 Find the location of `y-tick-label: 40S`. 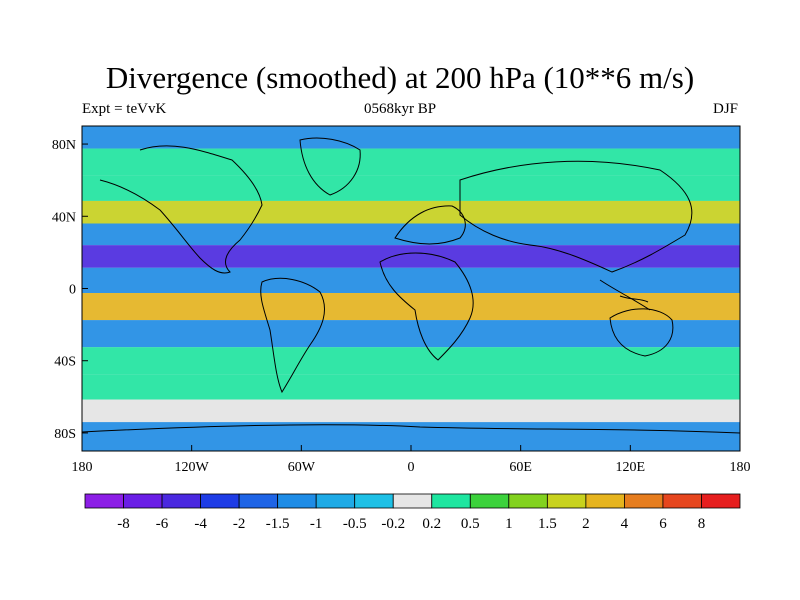

y-tick-label: 40S is located at coordinates (65, 362).